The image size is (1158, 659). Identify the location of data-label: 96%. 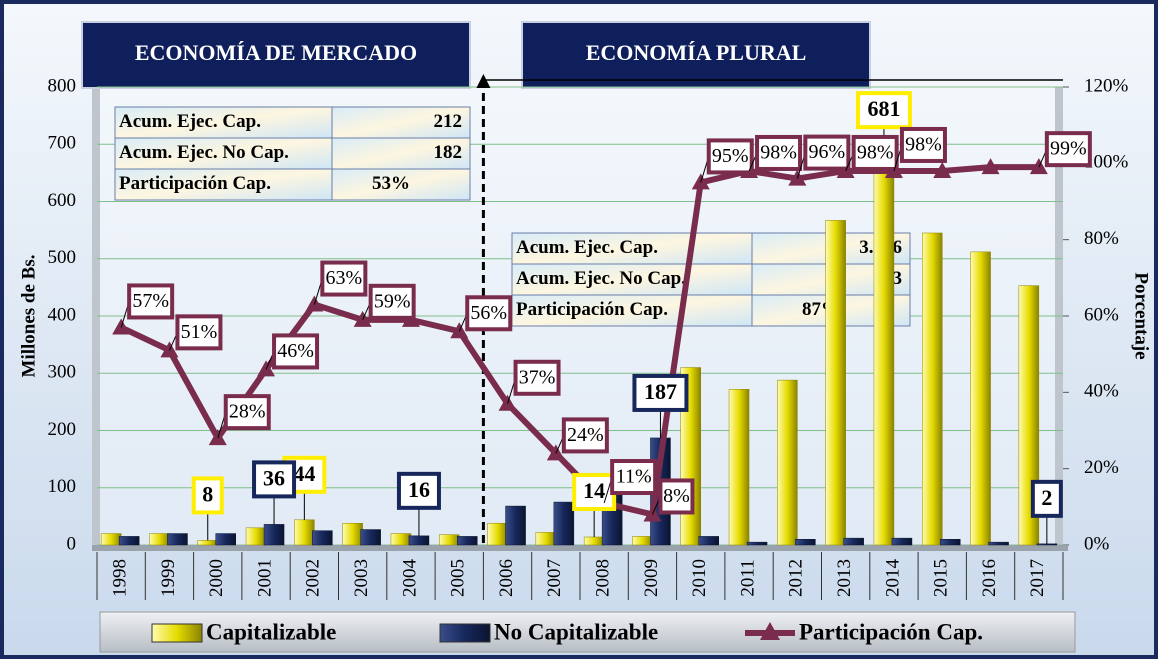
(827, 152).